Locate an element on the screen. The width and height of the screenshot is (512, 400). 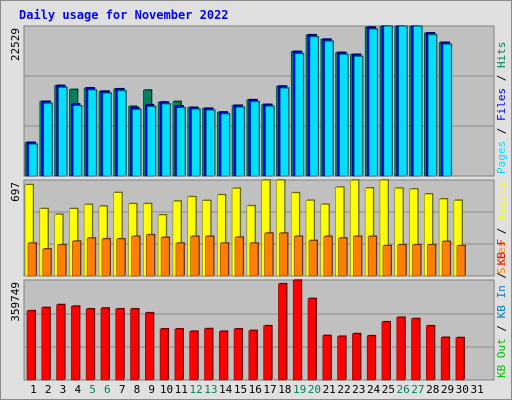
x-tick-label: 20 is located at coordinates (314, 389).